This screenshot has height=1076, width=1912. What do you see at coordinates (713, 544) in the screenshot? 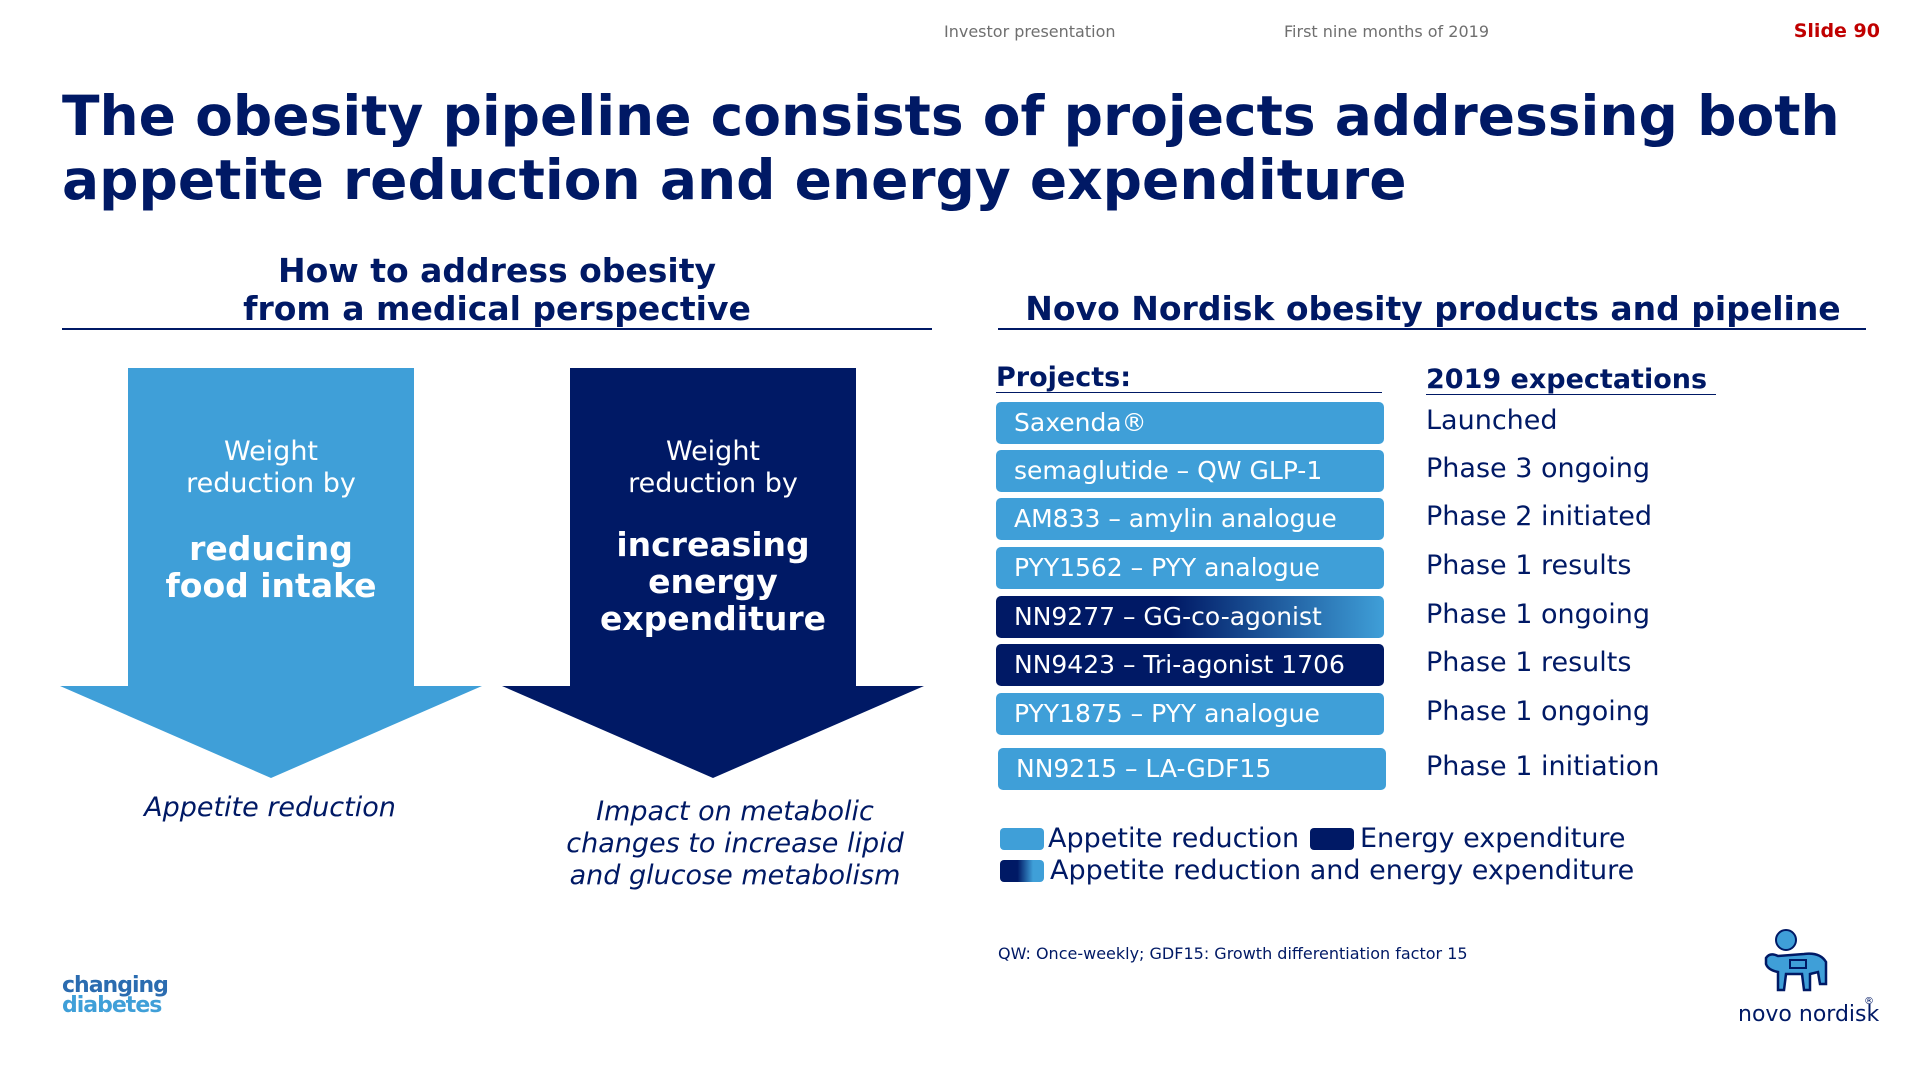
I see `arrow-2-big-line-1: increasing` at bounding box center [713, 544].